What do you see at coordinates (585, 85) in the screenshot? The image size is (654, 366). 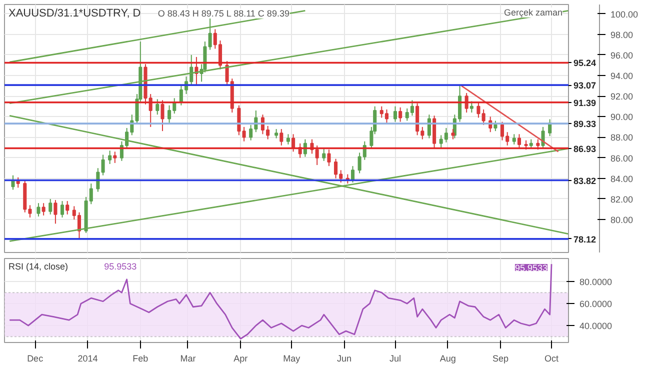 I see `ref-line-label: 93.07` at bounding box center [585, 85].